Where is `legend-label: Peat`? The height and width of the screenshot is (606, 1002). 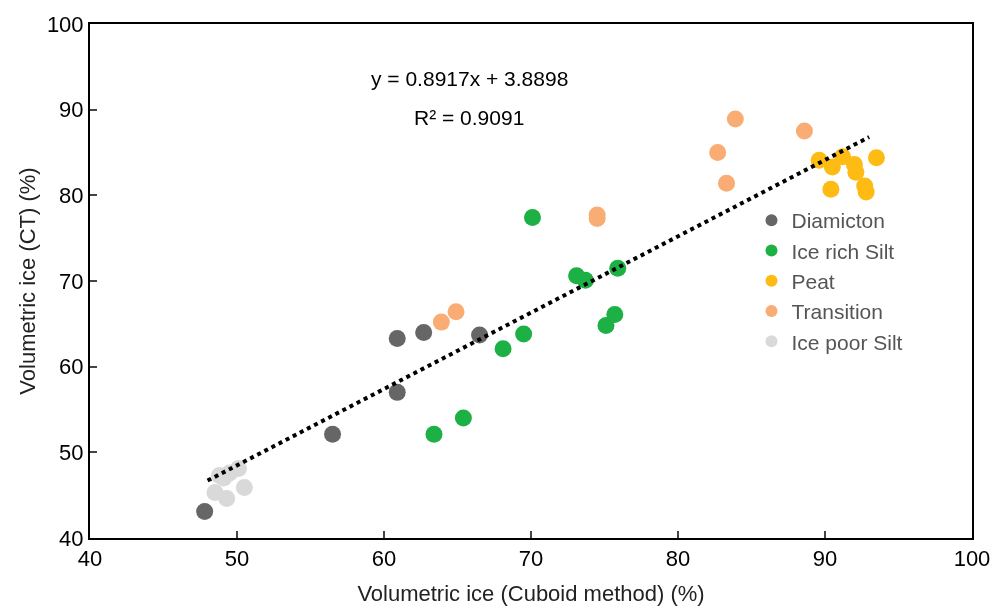 legend-label: Peat is located at coordinates (813, 281).